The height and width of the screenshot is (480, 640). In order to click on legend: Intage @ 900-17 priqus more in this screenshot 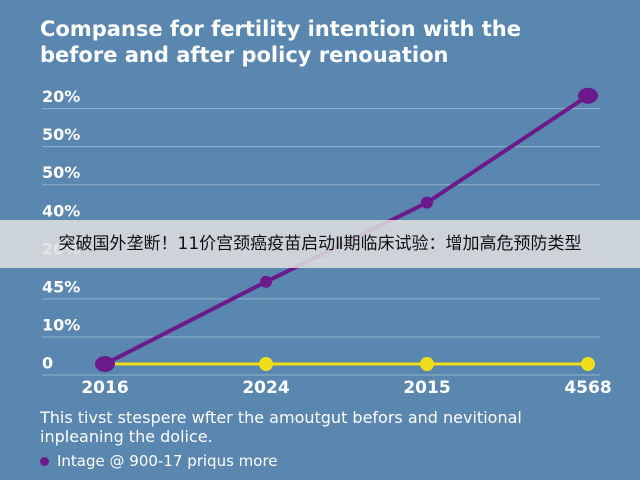, I will do `click(159, 461)`.